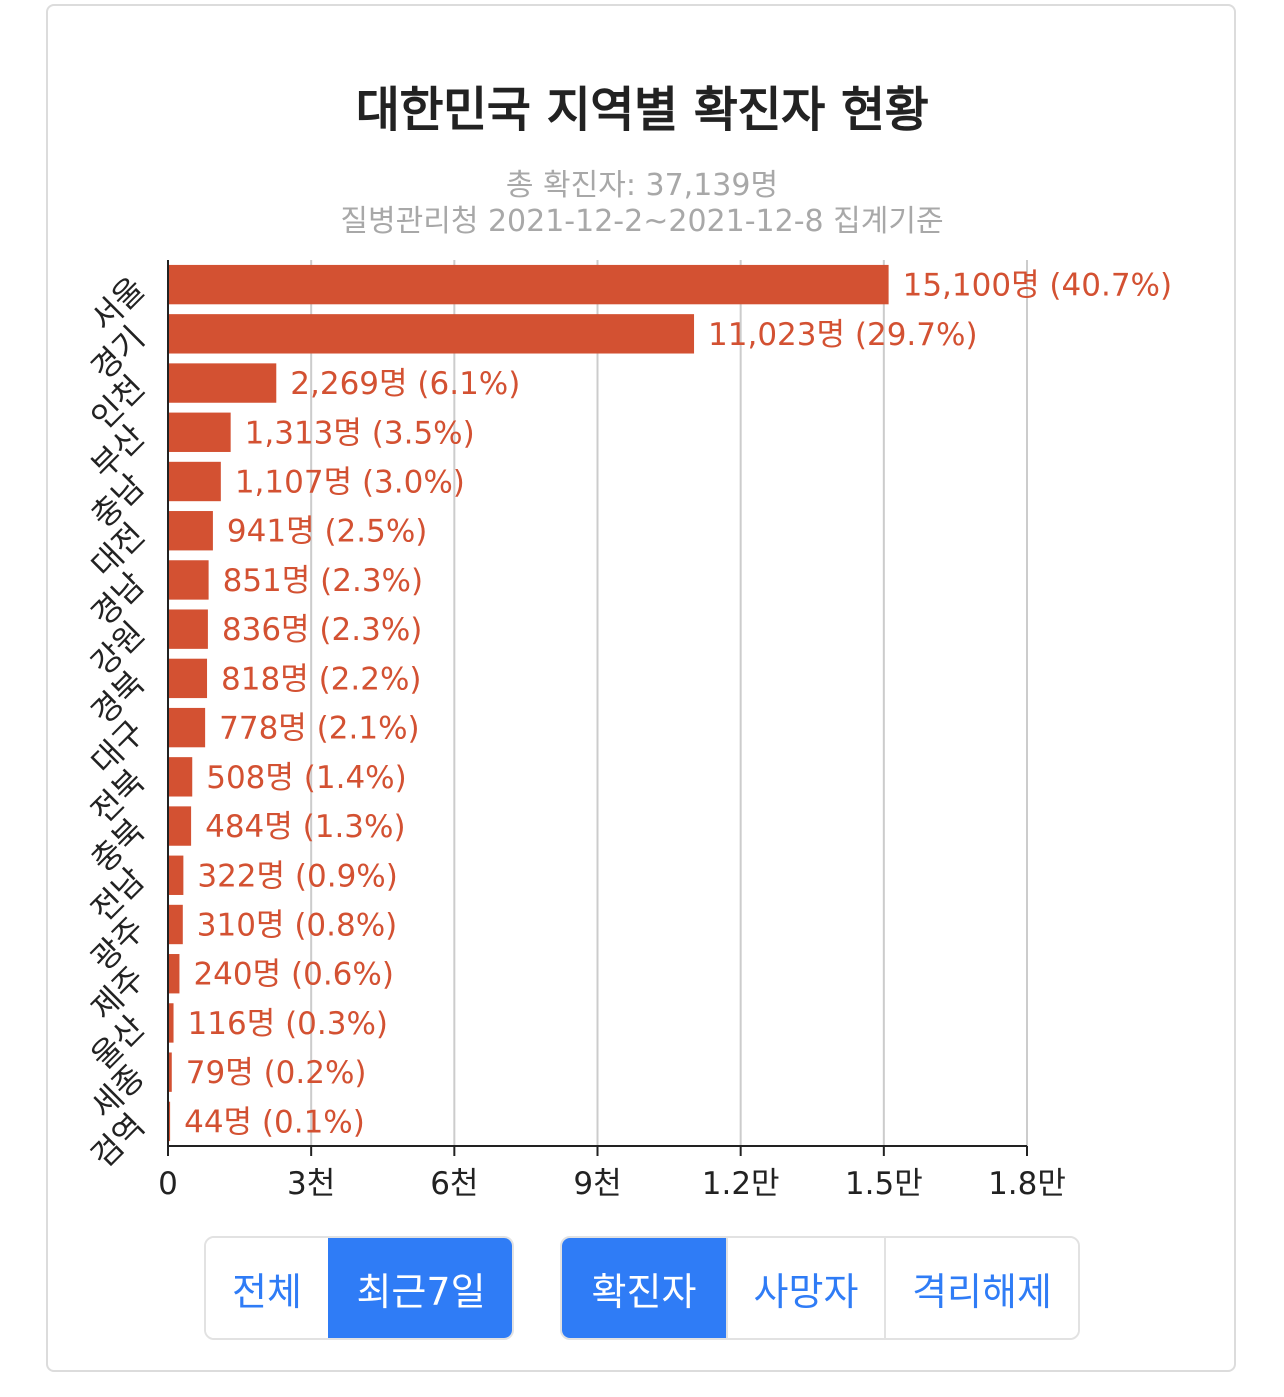 This screenshot has height=1397, width=1284. I want to click on bar-value-label: 79명 (0.2%), so click(276, 1073).